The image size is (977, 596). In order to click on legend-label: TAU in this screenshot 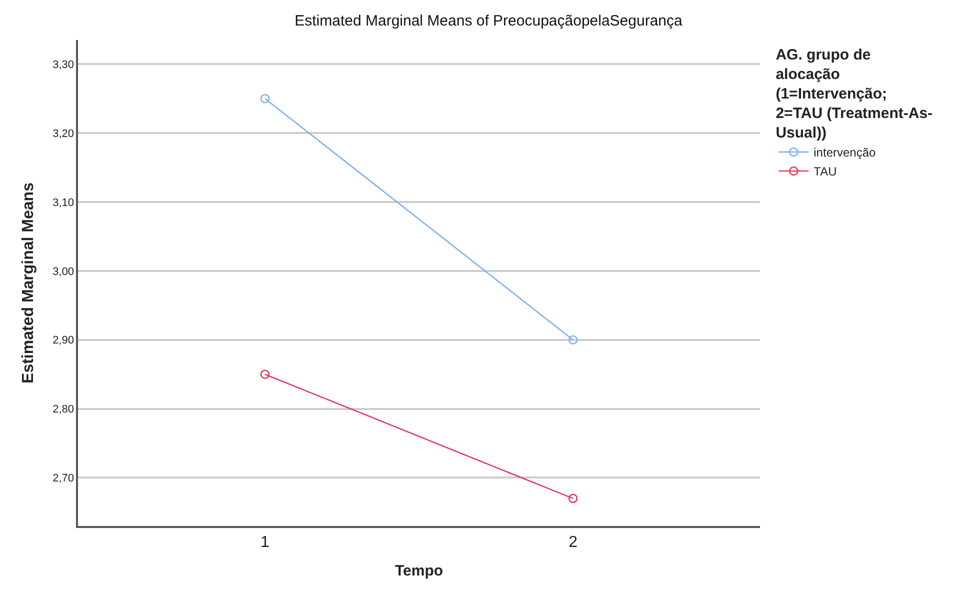, I will do `click(825, 171)`.